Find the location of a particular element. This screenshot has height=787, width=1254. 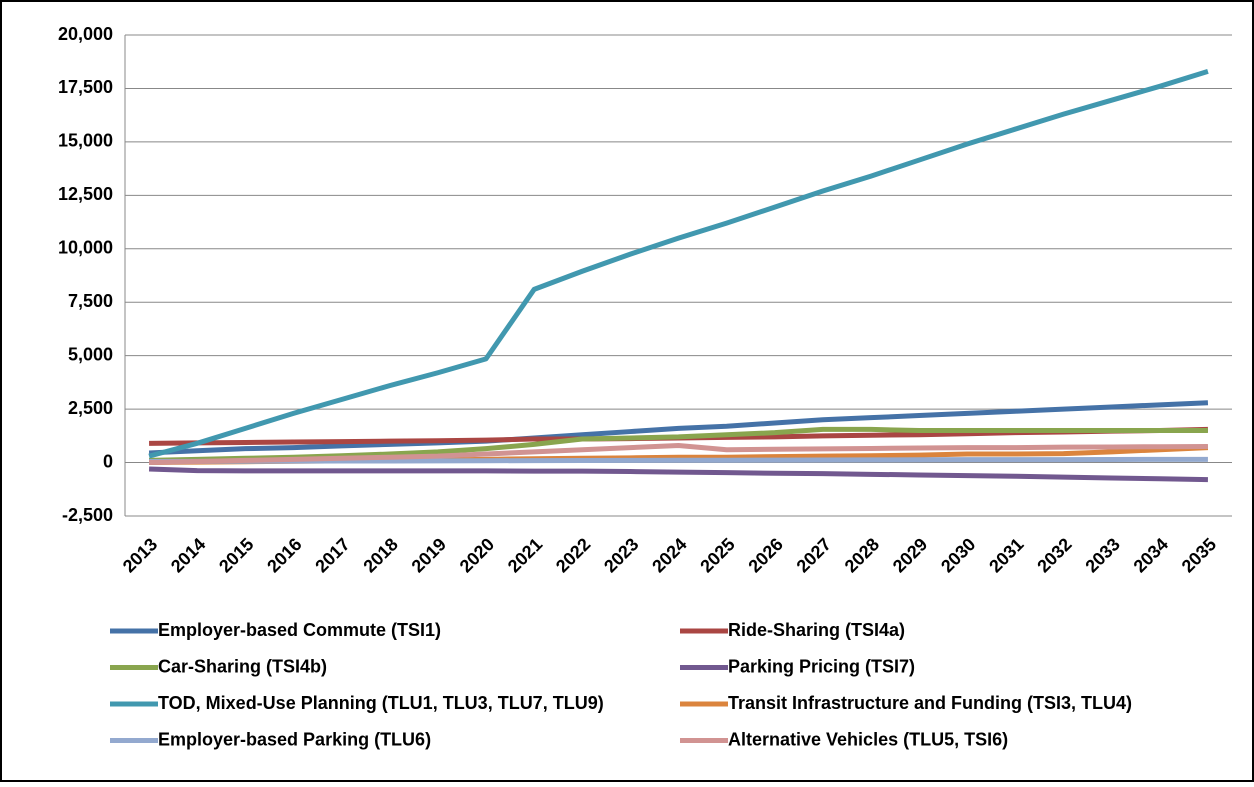

y-tick-label: 12,500 is located at coordinates (85, 194).